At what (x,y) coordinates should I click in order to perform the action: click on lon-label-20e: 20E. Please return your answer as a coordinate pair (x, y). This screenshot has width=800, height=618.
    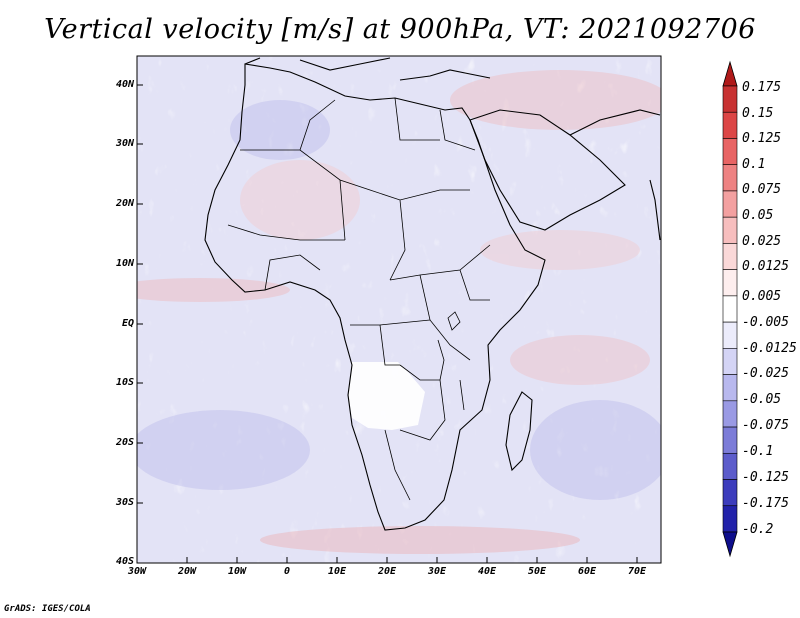
    Looking at the image, I should click on (387, 571).